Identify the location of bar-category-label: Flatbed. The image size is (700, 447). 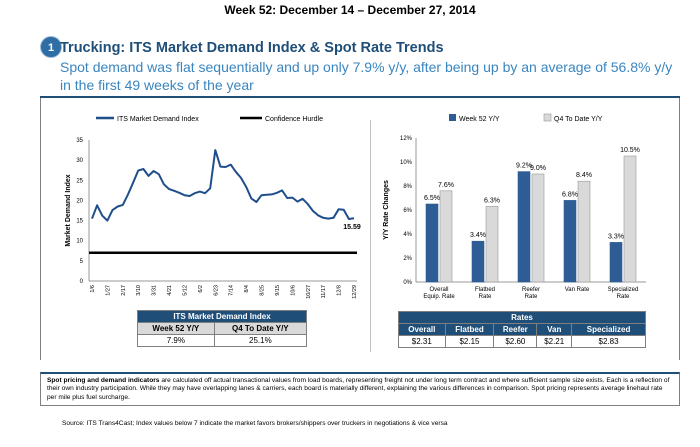
(485, 290).